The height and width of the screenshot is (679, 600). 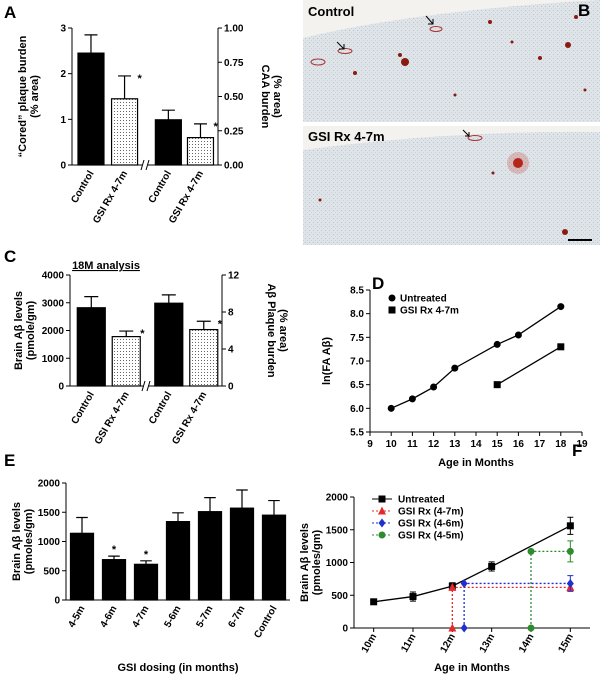 I want to click on x-tick-label: 16, so click(x=519, y=444).